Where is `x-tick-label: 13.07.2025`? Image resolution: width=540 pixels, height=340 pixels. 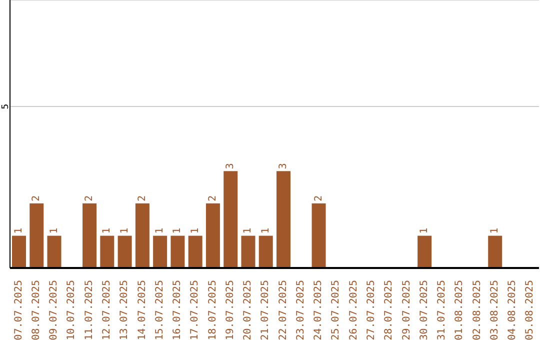 x-tick-label: 13.07.2025 is located at coordinates (124, 310).